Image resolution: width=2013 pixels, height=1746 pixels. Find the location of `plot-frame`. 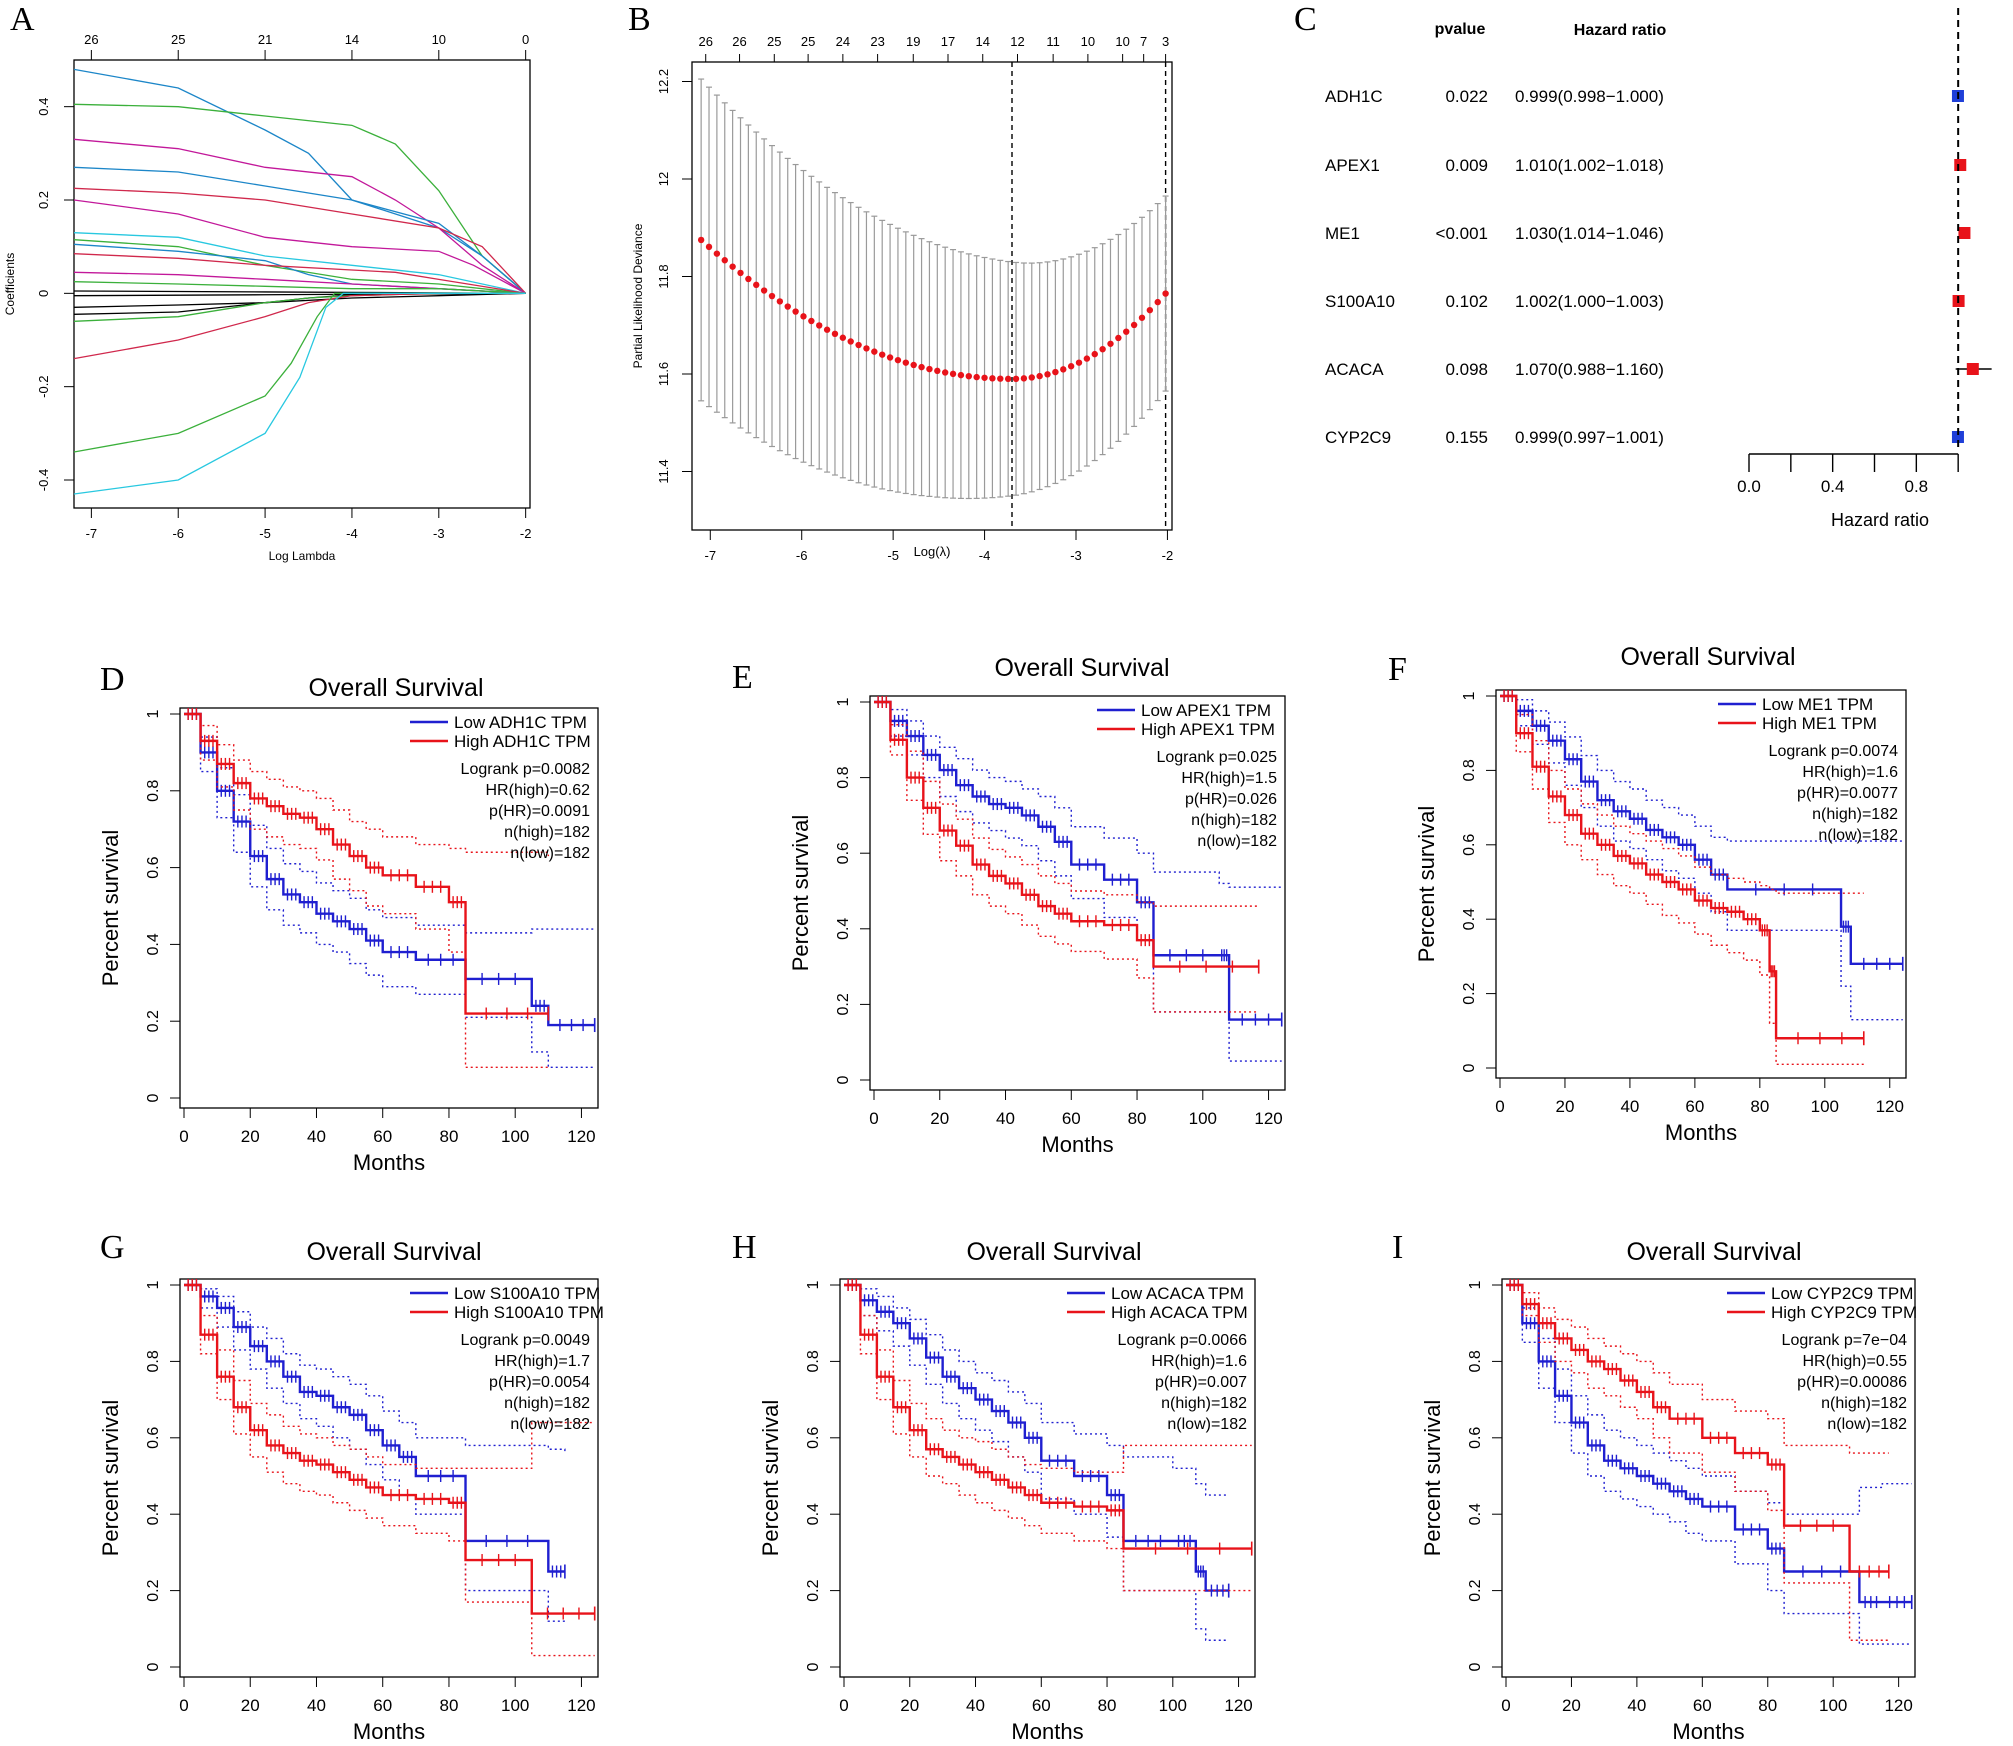

plot-frame is located at coordinates (1077, 893).